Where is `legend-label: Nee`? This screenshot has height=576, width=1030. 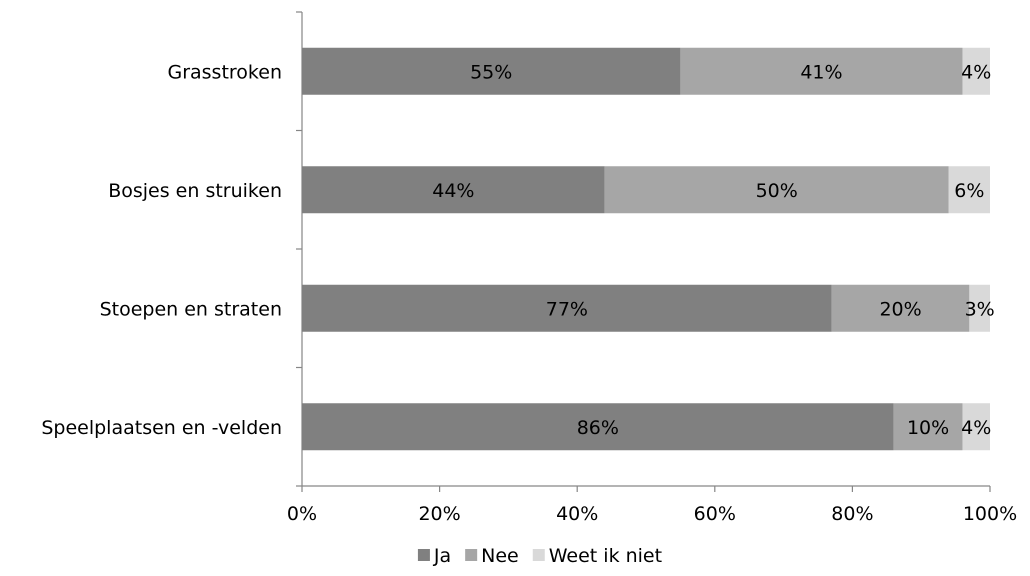
legend-label: Nee is located at coordinates (500, 556).